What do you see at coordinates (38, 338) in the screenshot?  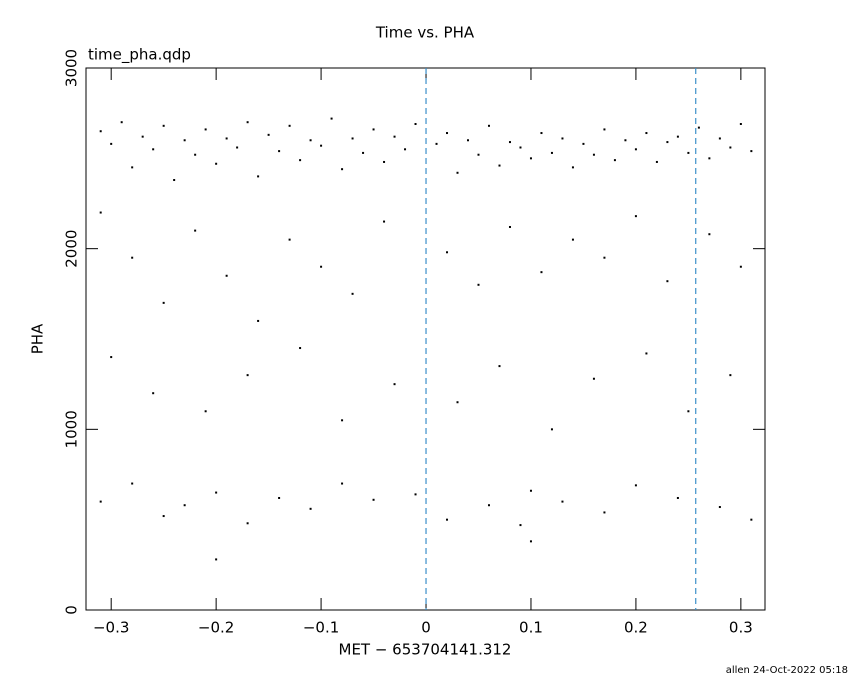 I see `y-axis-label: PHA` at bounding box center [38, 338].